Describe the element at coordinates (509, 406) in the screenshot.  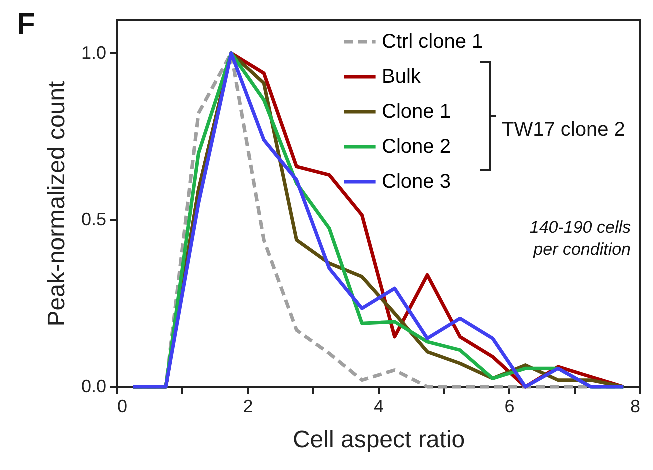
I see `x-tick-label: 6` at that location.